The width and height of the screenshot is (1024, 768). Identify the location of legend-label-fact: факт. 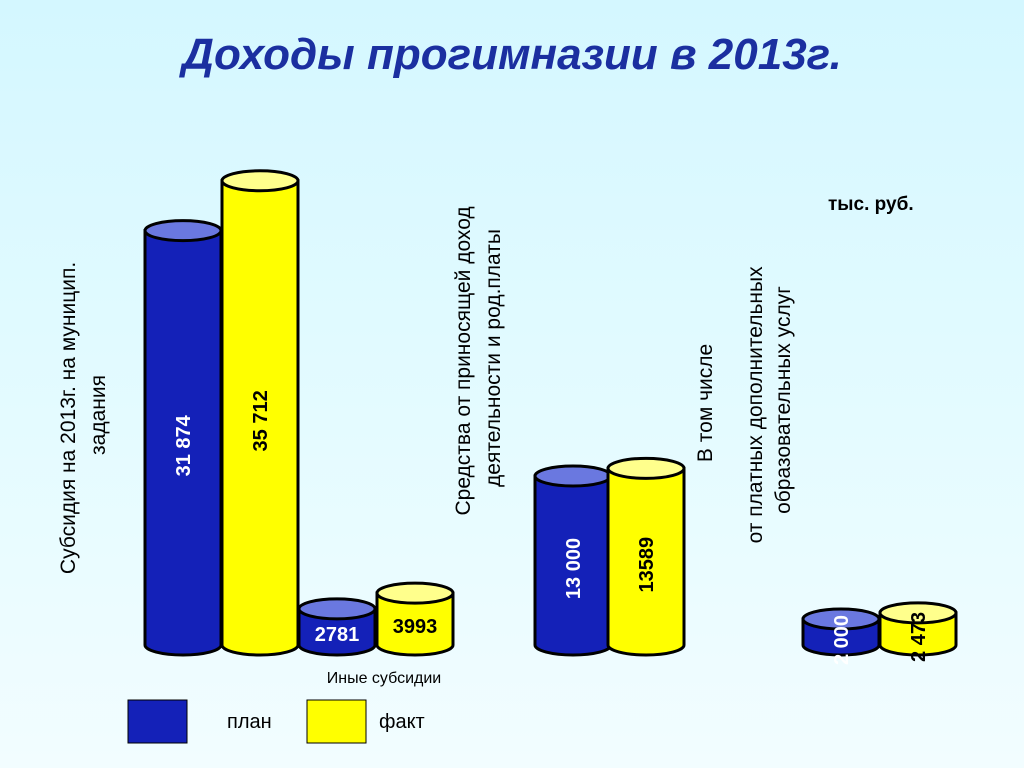
(402, 722).